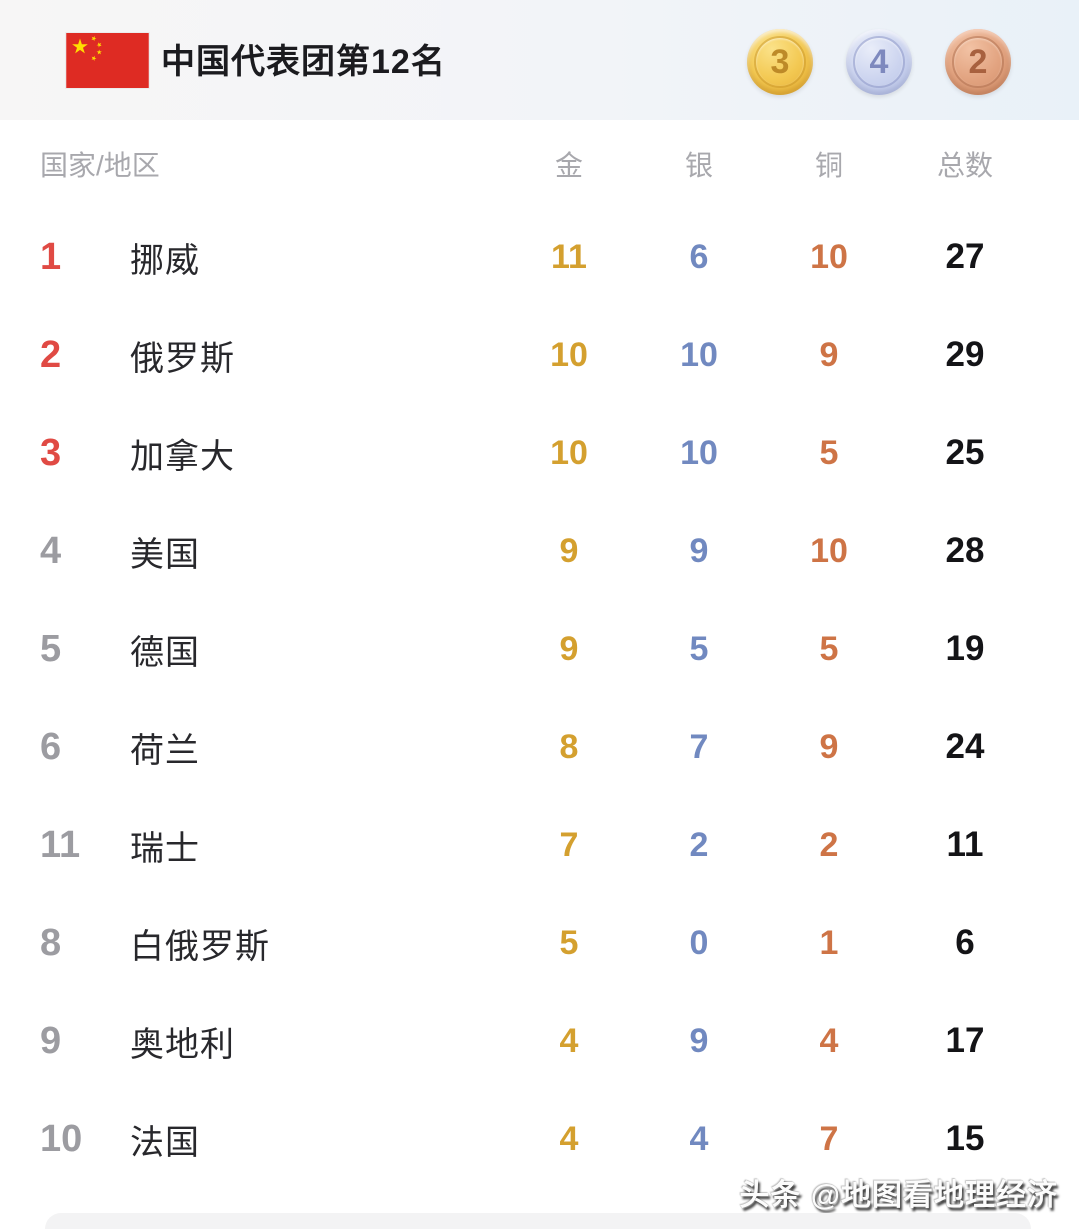 This screenshot has height=1229, width=1079. Describe the element at coordinates (569, 256) in the screenshot. I see `gold-count-cell: 11` at that location.